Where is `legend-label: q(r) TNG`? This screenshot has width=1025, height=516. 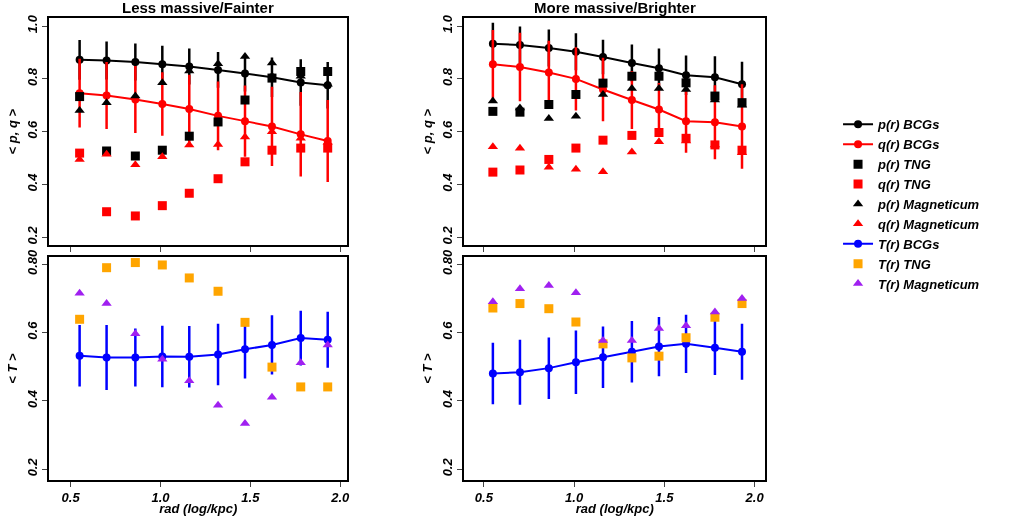
legend-label: q(r) TNG is located at coordinates (904, 185).